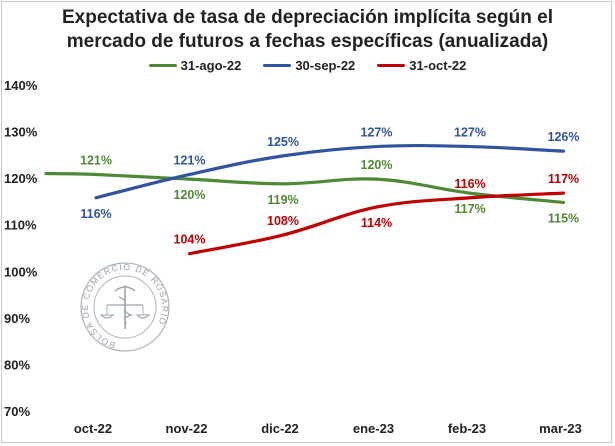 This screenshot has width=615, height=446. I want to click on bolsa-de-comercio-seal: BOLSA DE COMERCIO DE ROSARIO, so click(125, 307).